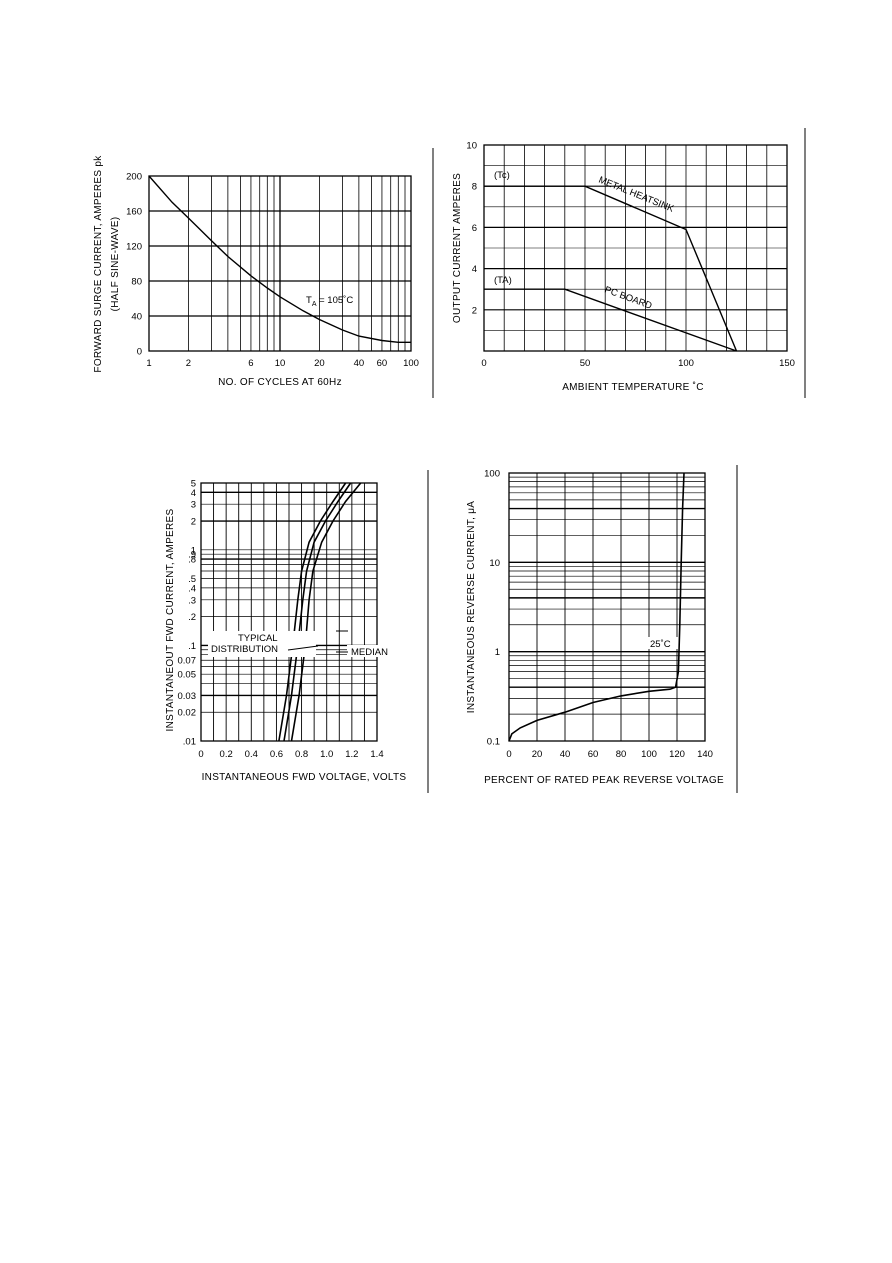 This screenshot has height=1263, width=892. I want to click on annotation-median: MEDIAN, so click(369, 652).